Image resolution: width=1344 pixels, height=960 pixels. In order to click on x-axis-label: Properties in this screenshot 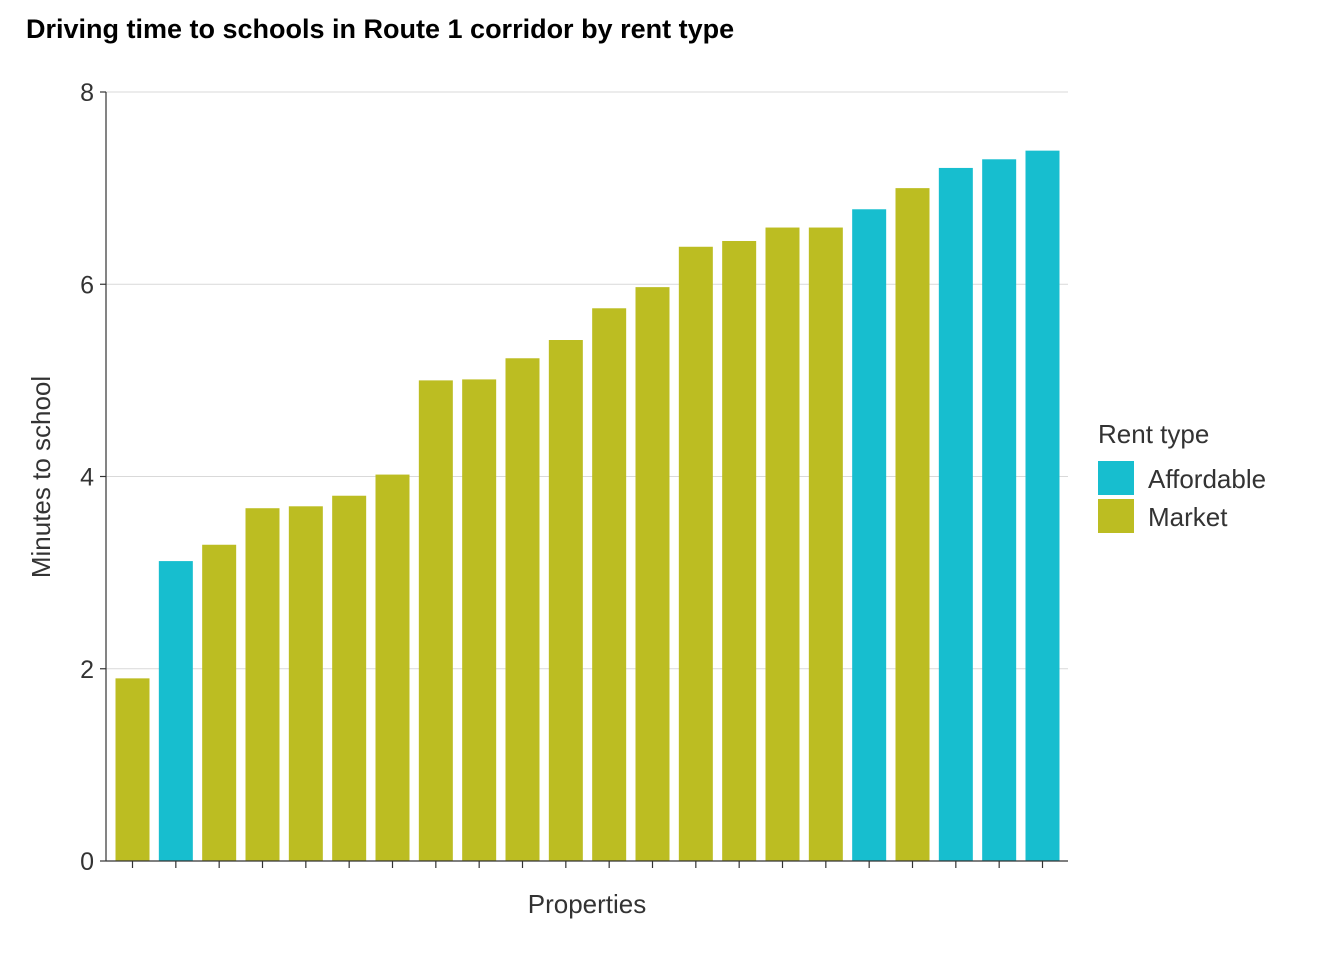, I will do `click(587, 904)`.